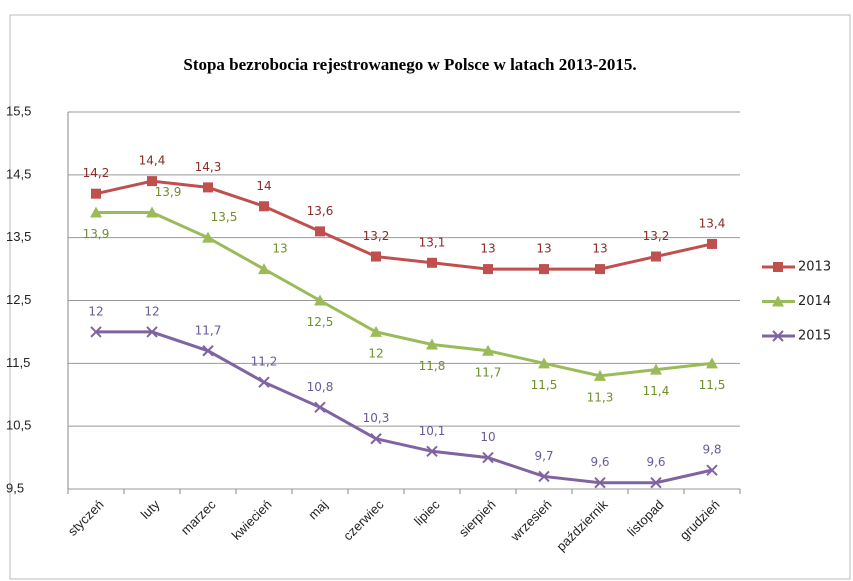 Image resolution: width=853 pixels, height=581 pixels. I want to click on value-label: 14,2, so click(96, 173).